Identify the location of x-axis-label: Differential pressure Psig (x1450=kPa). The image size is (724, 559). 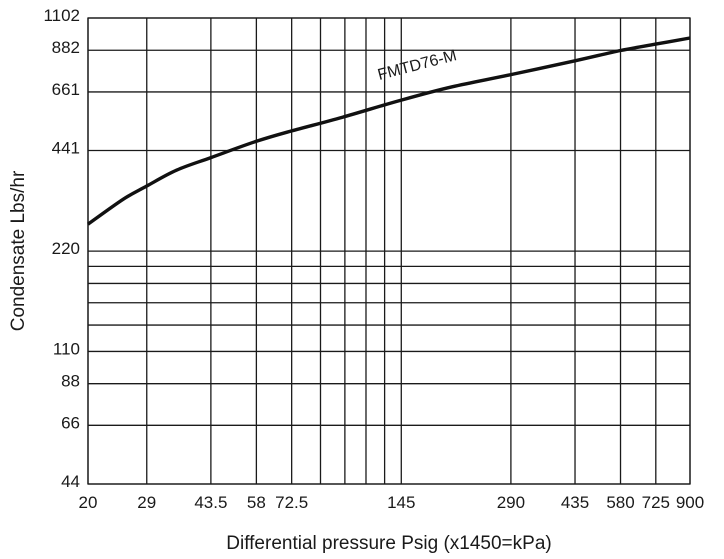
(388, 543).